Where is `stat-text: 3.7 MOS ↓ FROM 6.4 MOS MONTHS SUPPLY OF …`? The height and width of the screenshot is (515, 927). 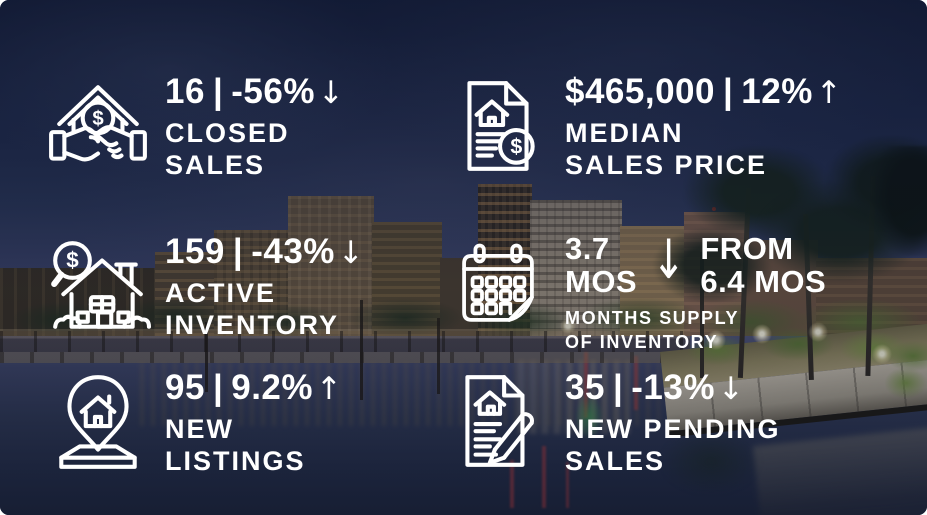 stat-text: 3.7 MOS ↓ FROM 6.4 MOS MONTHS SUPPLY OF … is located at coordinates (695, 292).